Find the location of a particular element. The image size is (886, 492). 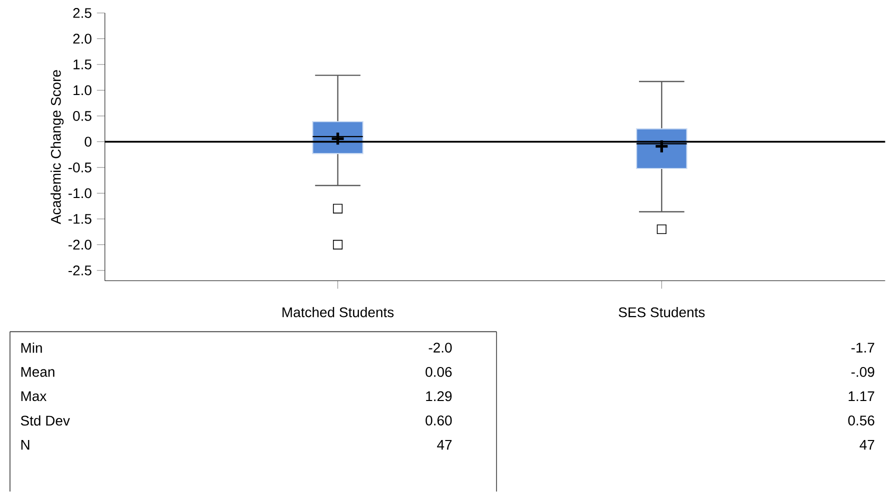

y-tick-label: -1.5 is located at coordinates (80, 219).